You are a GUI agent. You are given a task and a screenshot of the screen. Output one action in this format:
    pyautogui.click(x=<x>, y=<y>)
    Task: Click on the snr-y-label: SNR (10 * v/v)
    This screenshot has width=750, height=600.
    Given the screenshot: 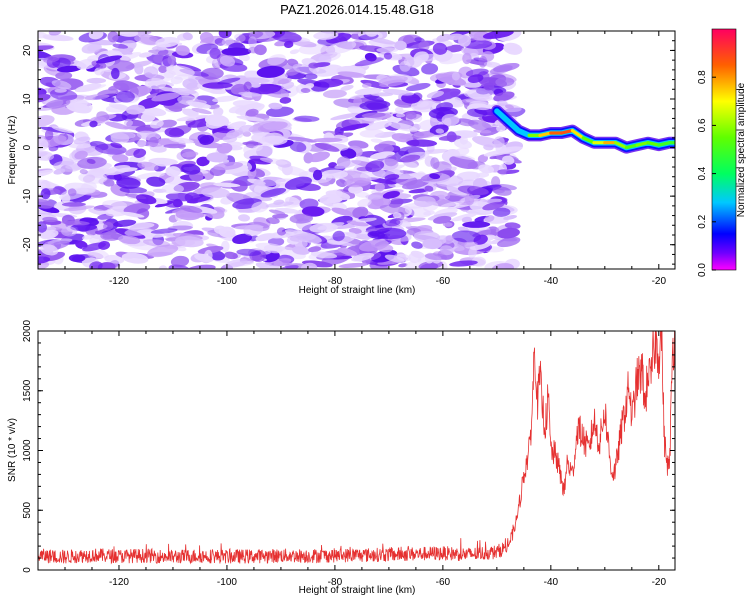 What is the action you would take?
    pyautogui.click(x=12, y=450)
    